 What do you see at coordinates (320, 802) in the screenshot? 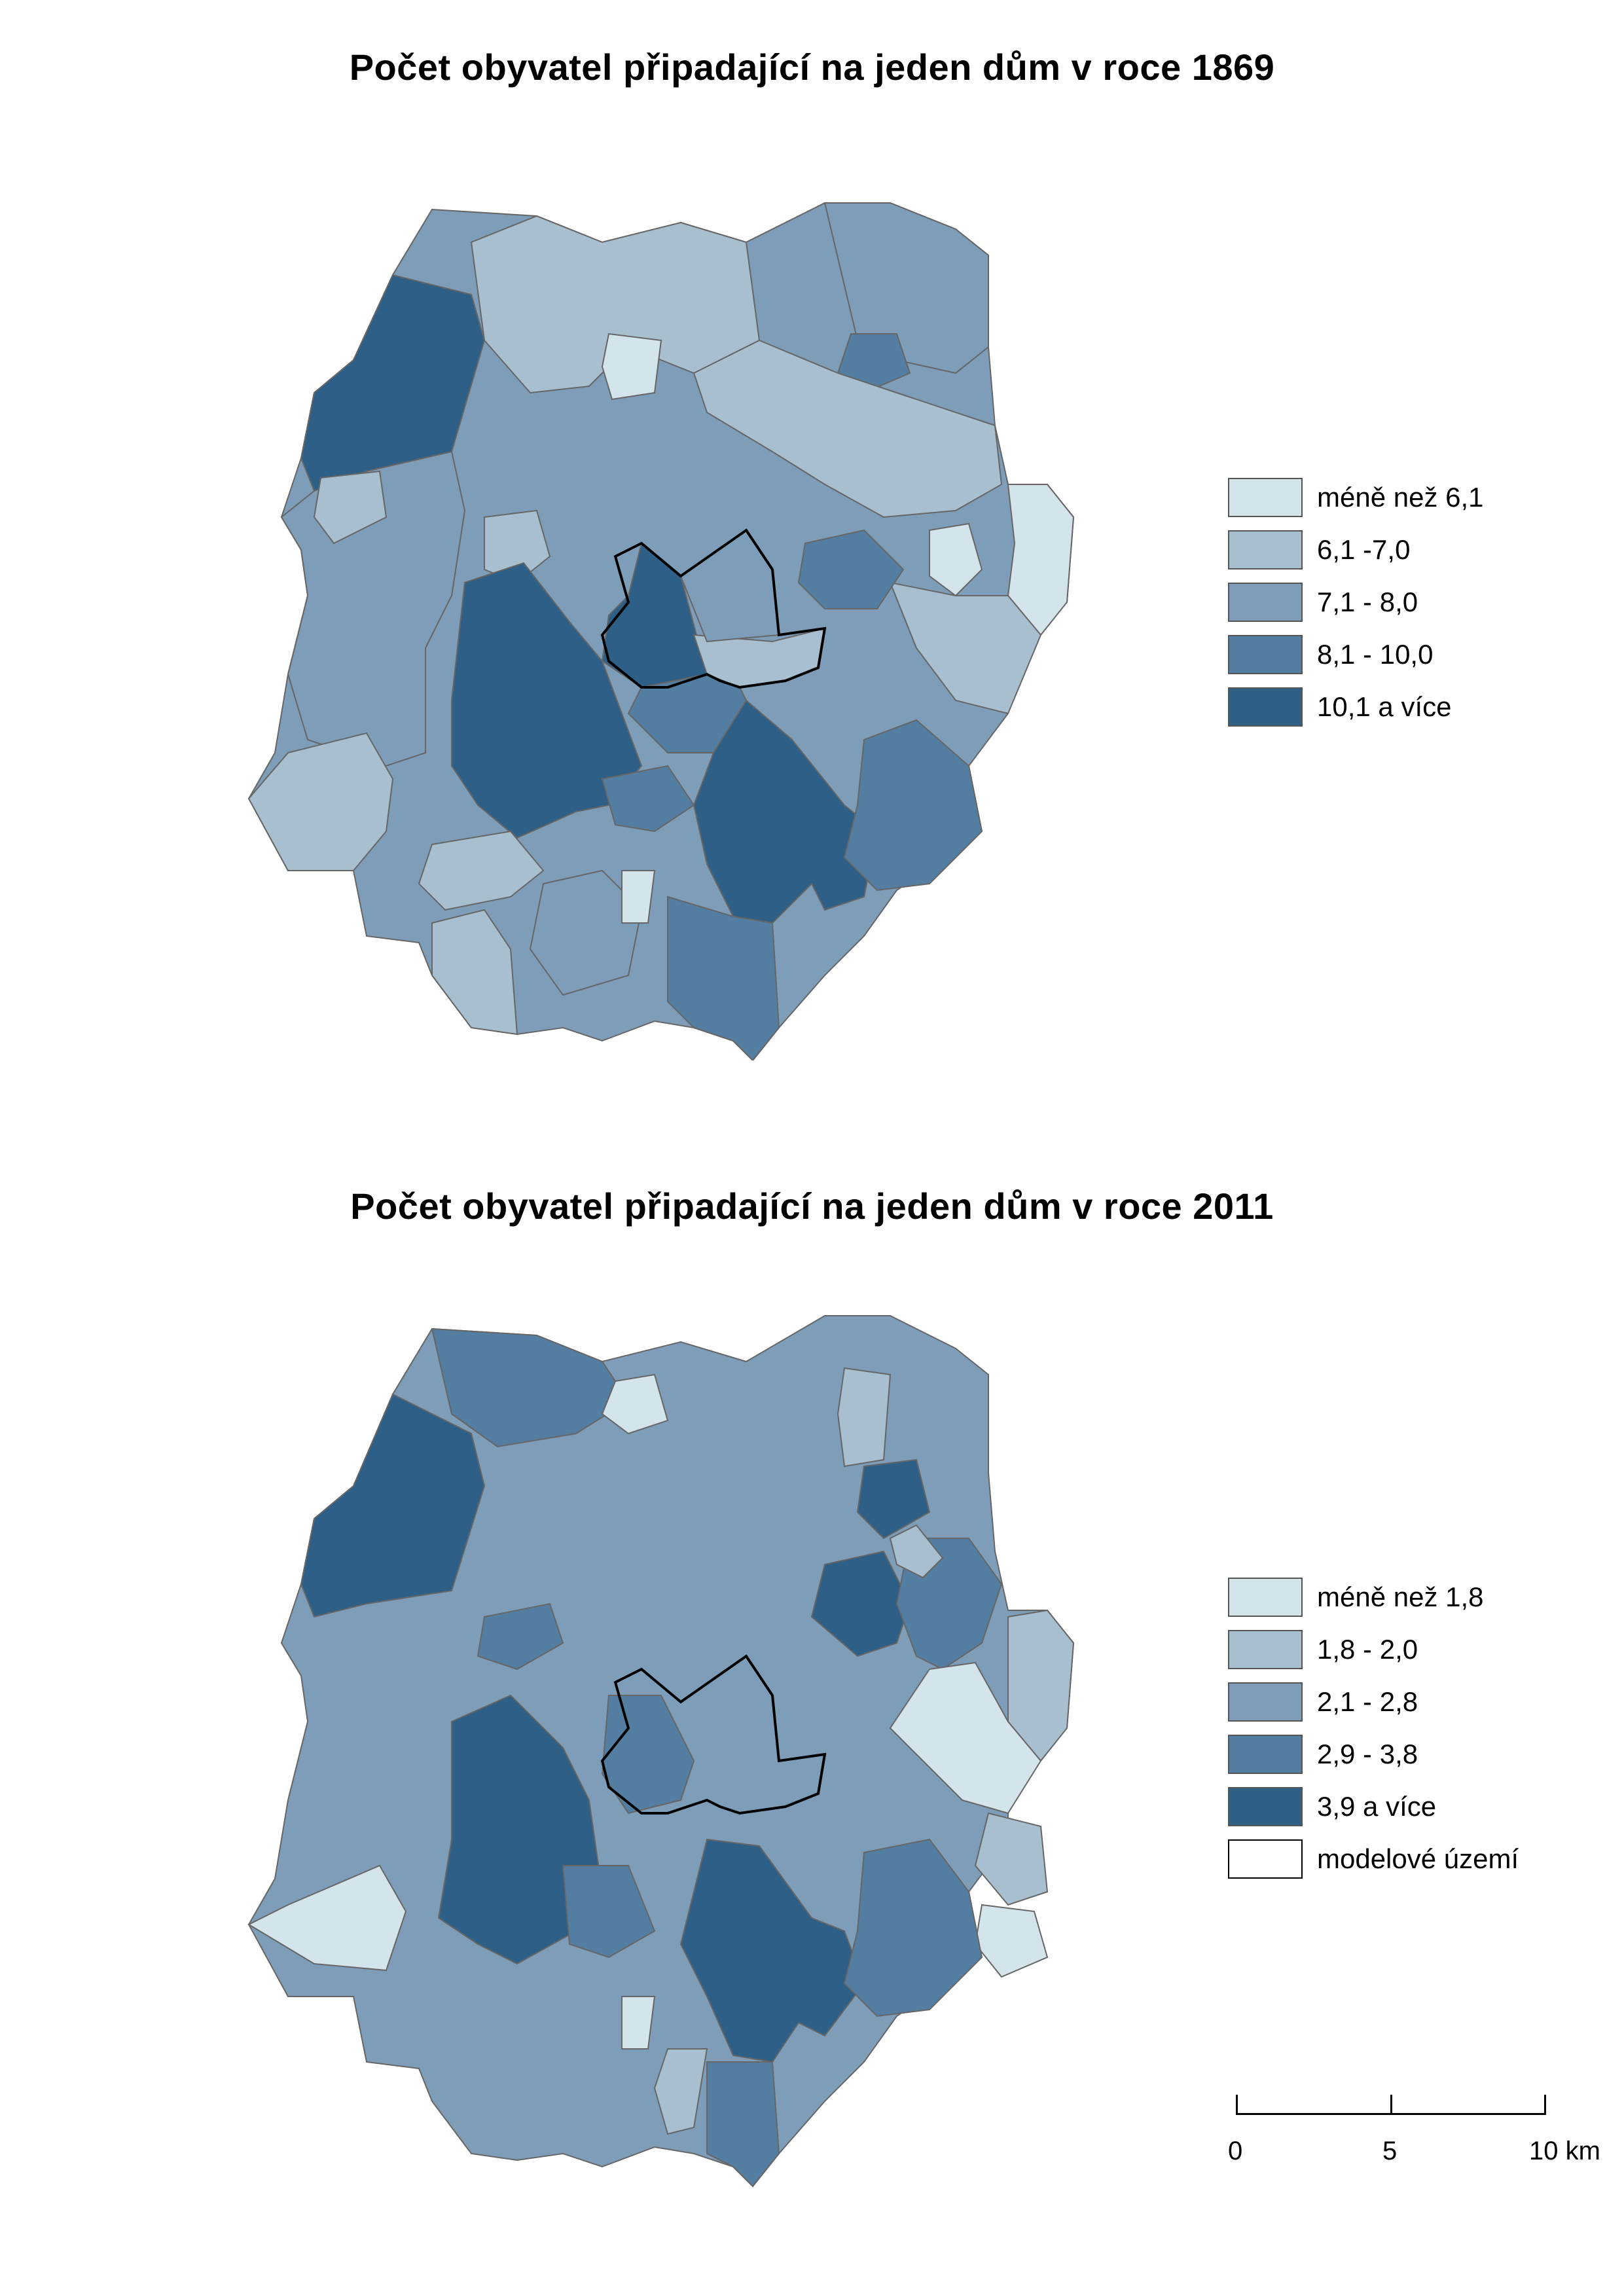
I see `region-sw-light` at bounding box center [320, 802].